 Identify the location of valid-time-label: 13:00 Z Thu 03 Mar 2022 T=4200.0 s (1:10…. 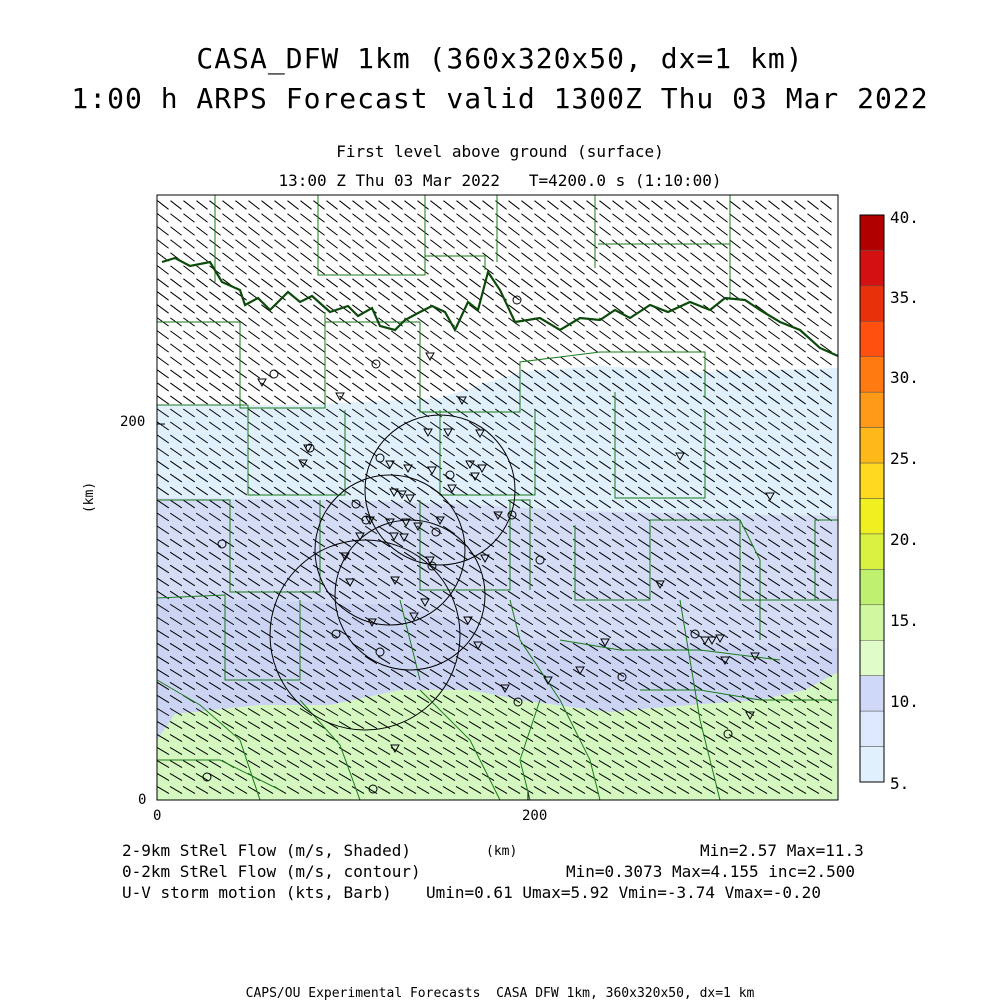
(500, 180).